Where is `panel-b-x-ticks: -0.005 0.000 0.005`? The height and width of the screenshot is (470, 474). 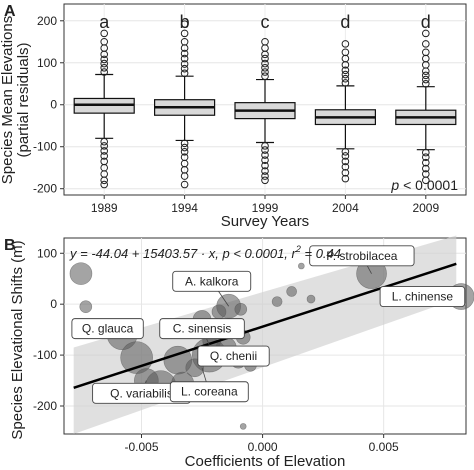 panel-b-x-ticks: -0.005 0.000 0.005 is located at coordinates (261, 444).